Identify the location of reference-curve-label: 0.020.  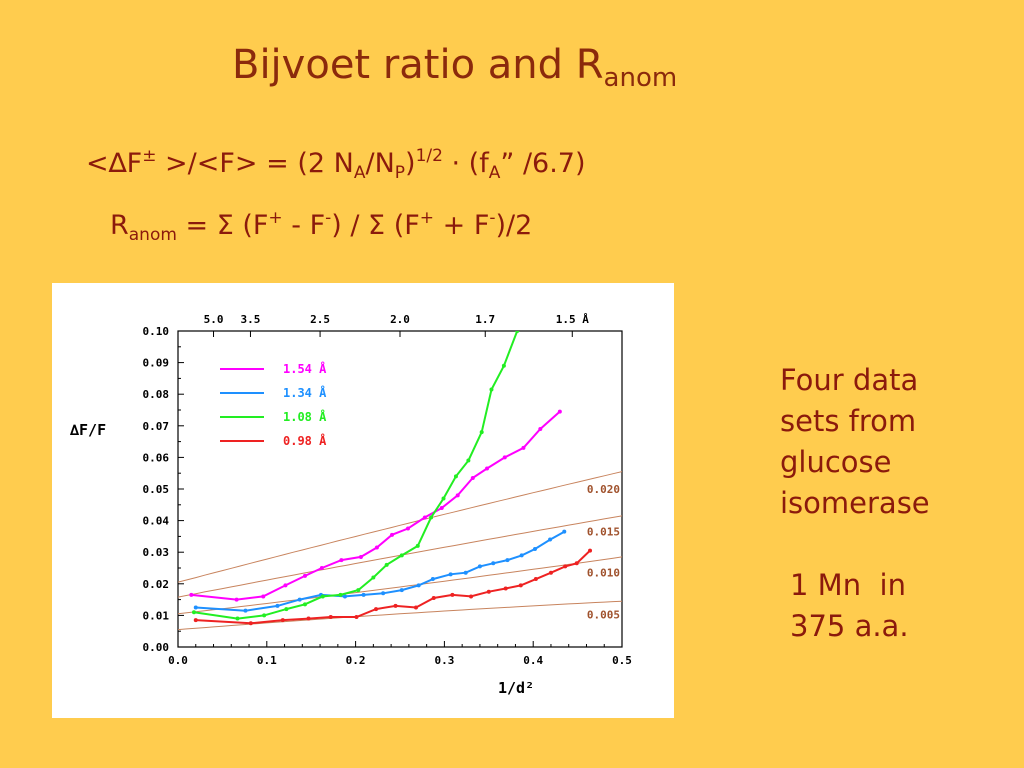
(603, 489).